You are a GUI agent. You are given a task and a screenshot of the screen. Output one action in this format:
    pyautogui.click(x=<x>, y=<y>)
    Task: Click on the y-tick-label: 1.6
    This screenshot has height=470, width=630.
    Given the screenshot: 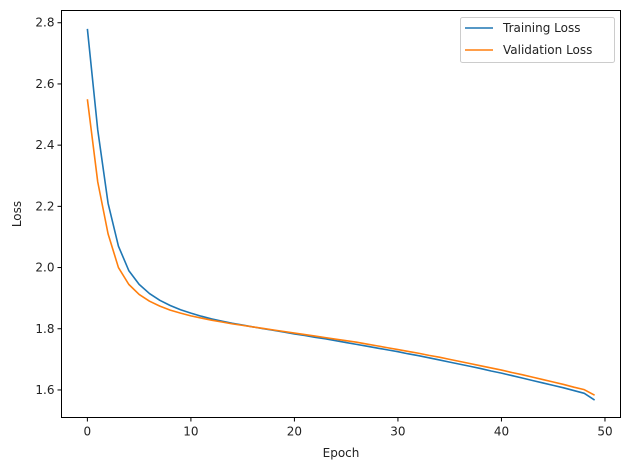 What is the action you would take?
    pyautogui.click(x=44, y=390)
    